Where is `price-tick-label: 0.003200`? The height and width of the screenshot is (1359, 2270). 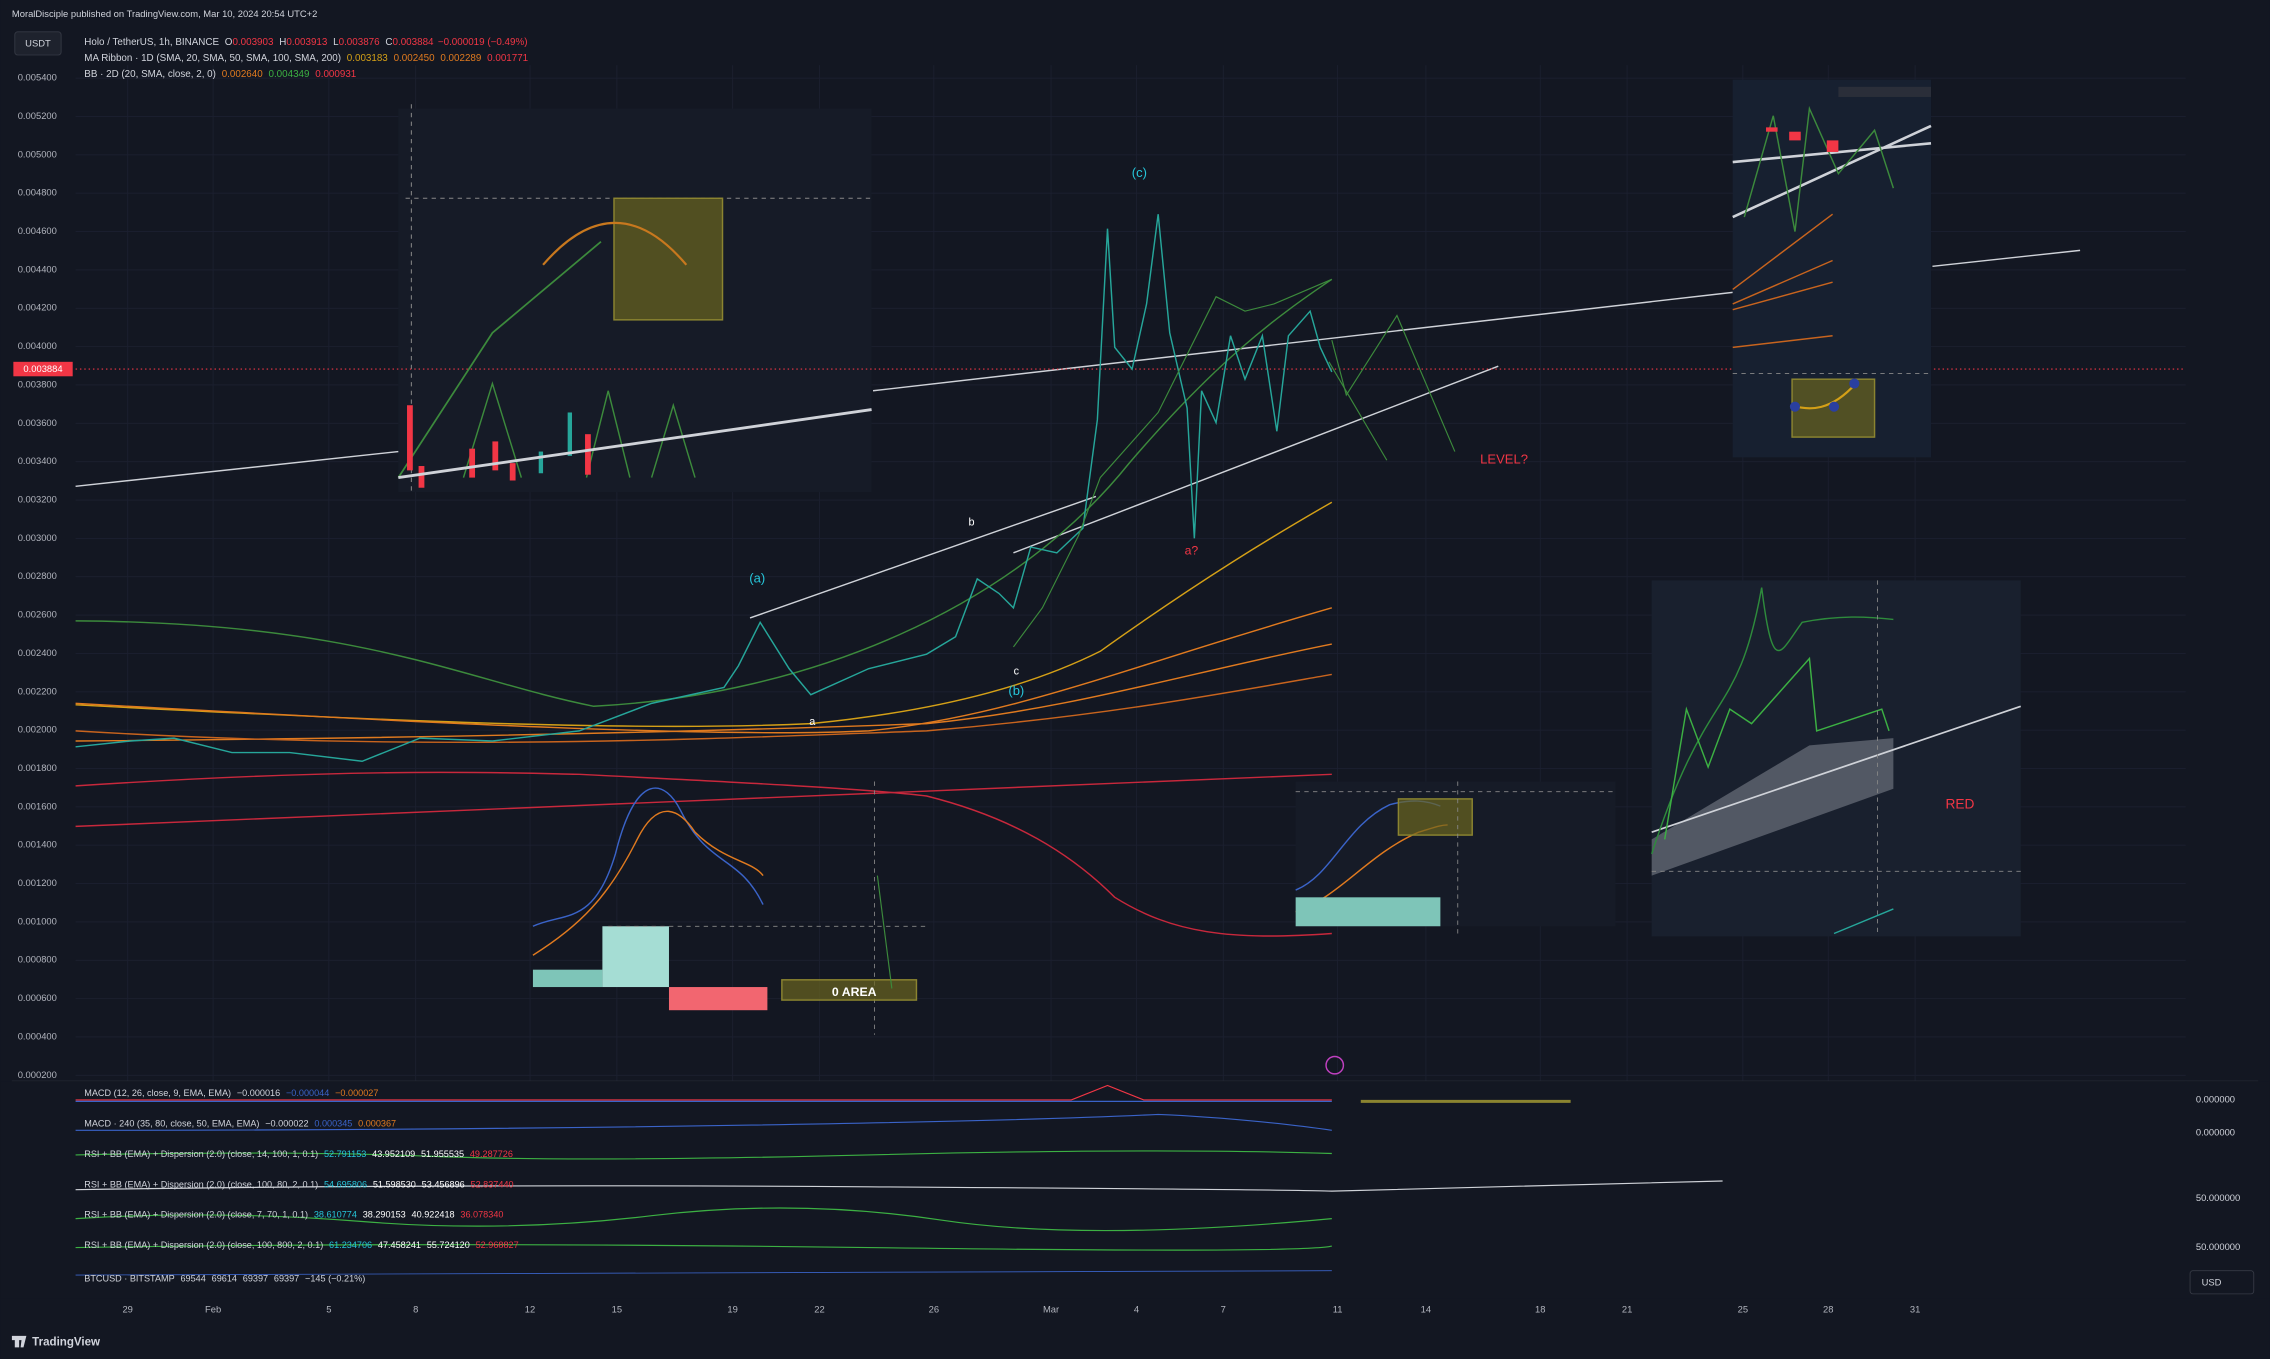 price-tick-label: 0.003200 is located at coordinates (37, 499).